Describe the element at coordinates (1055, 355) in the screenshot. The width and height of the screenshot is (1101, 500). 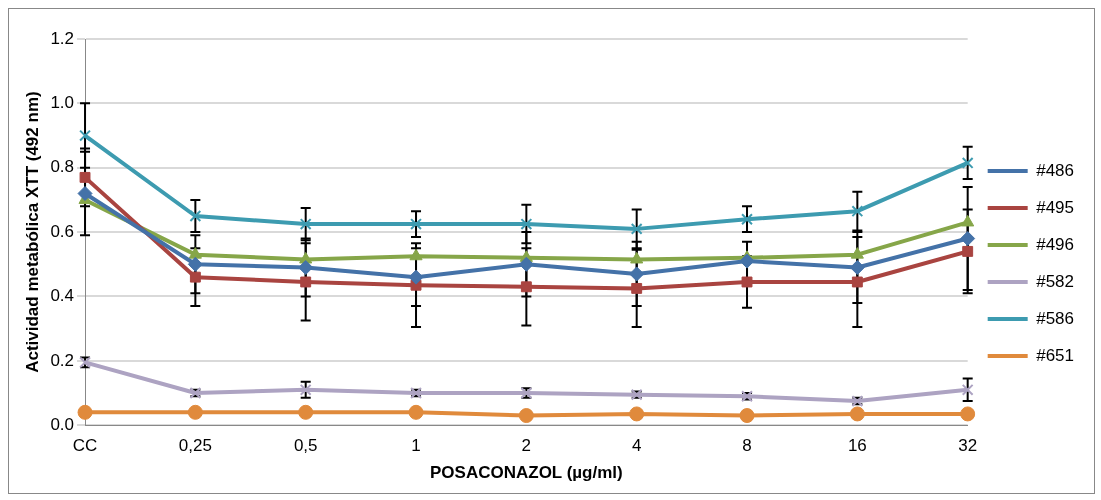
I see `legend-label: #651` at that location.